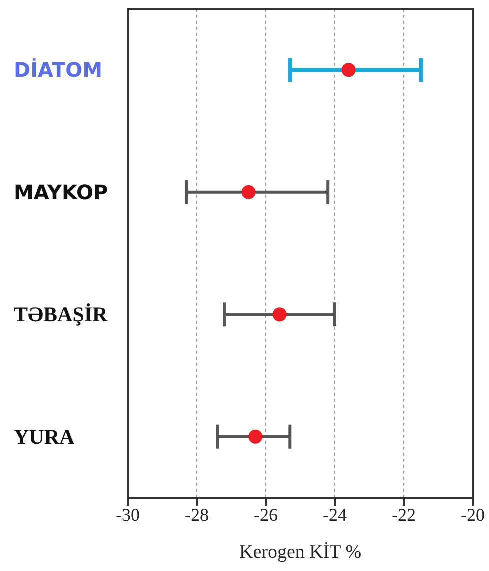  What do you see at coordinates (300, 552) in the screenshot?
I see `x-axis-title: Kerogen KİT %` at bounding box center [300, 552].